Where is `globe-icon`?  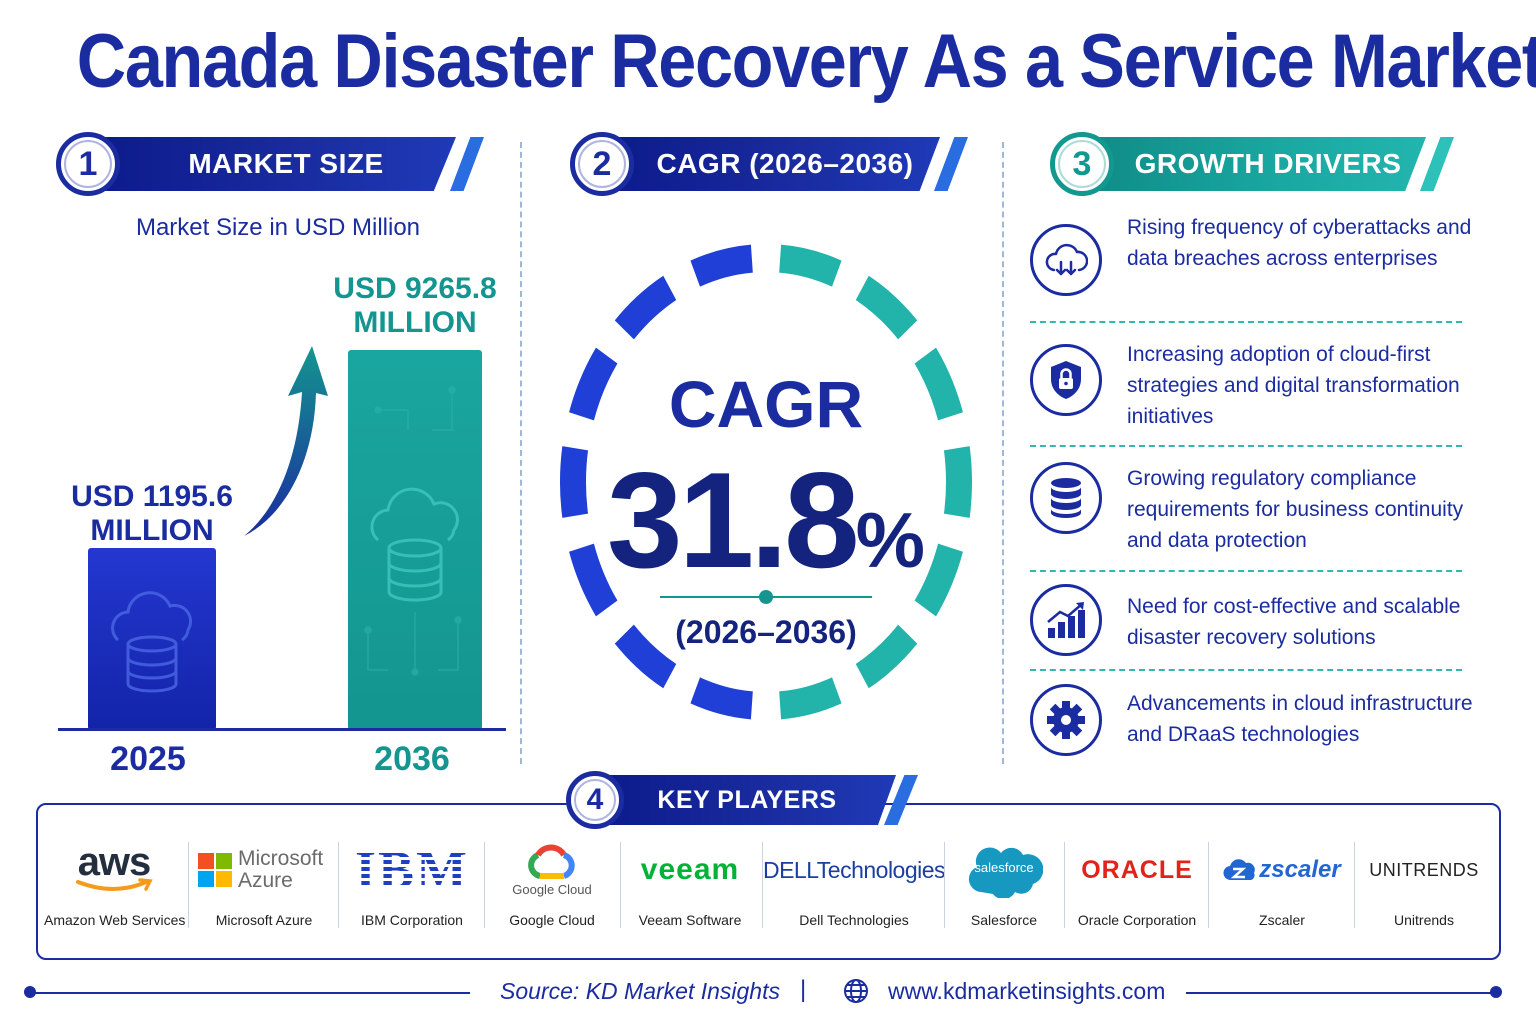
globe-icon is located at coordinates (856, 991).